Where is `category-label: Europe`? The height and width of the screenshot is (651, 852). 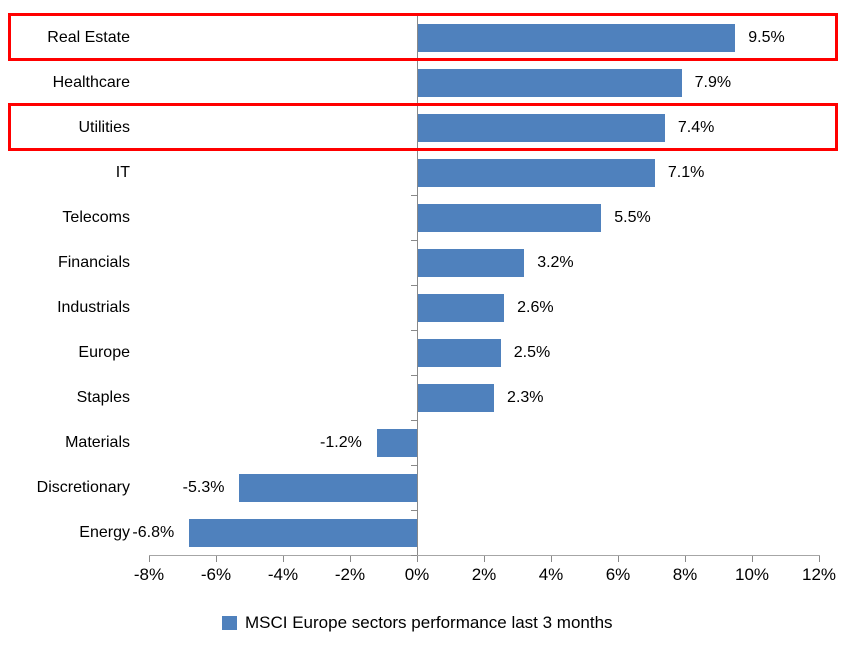 category-label: Europe is located at coordinates (104, 352).